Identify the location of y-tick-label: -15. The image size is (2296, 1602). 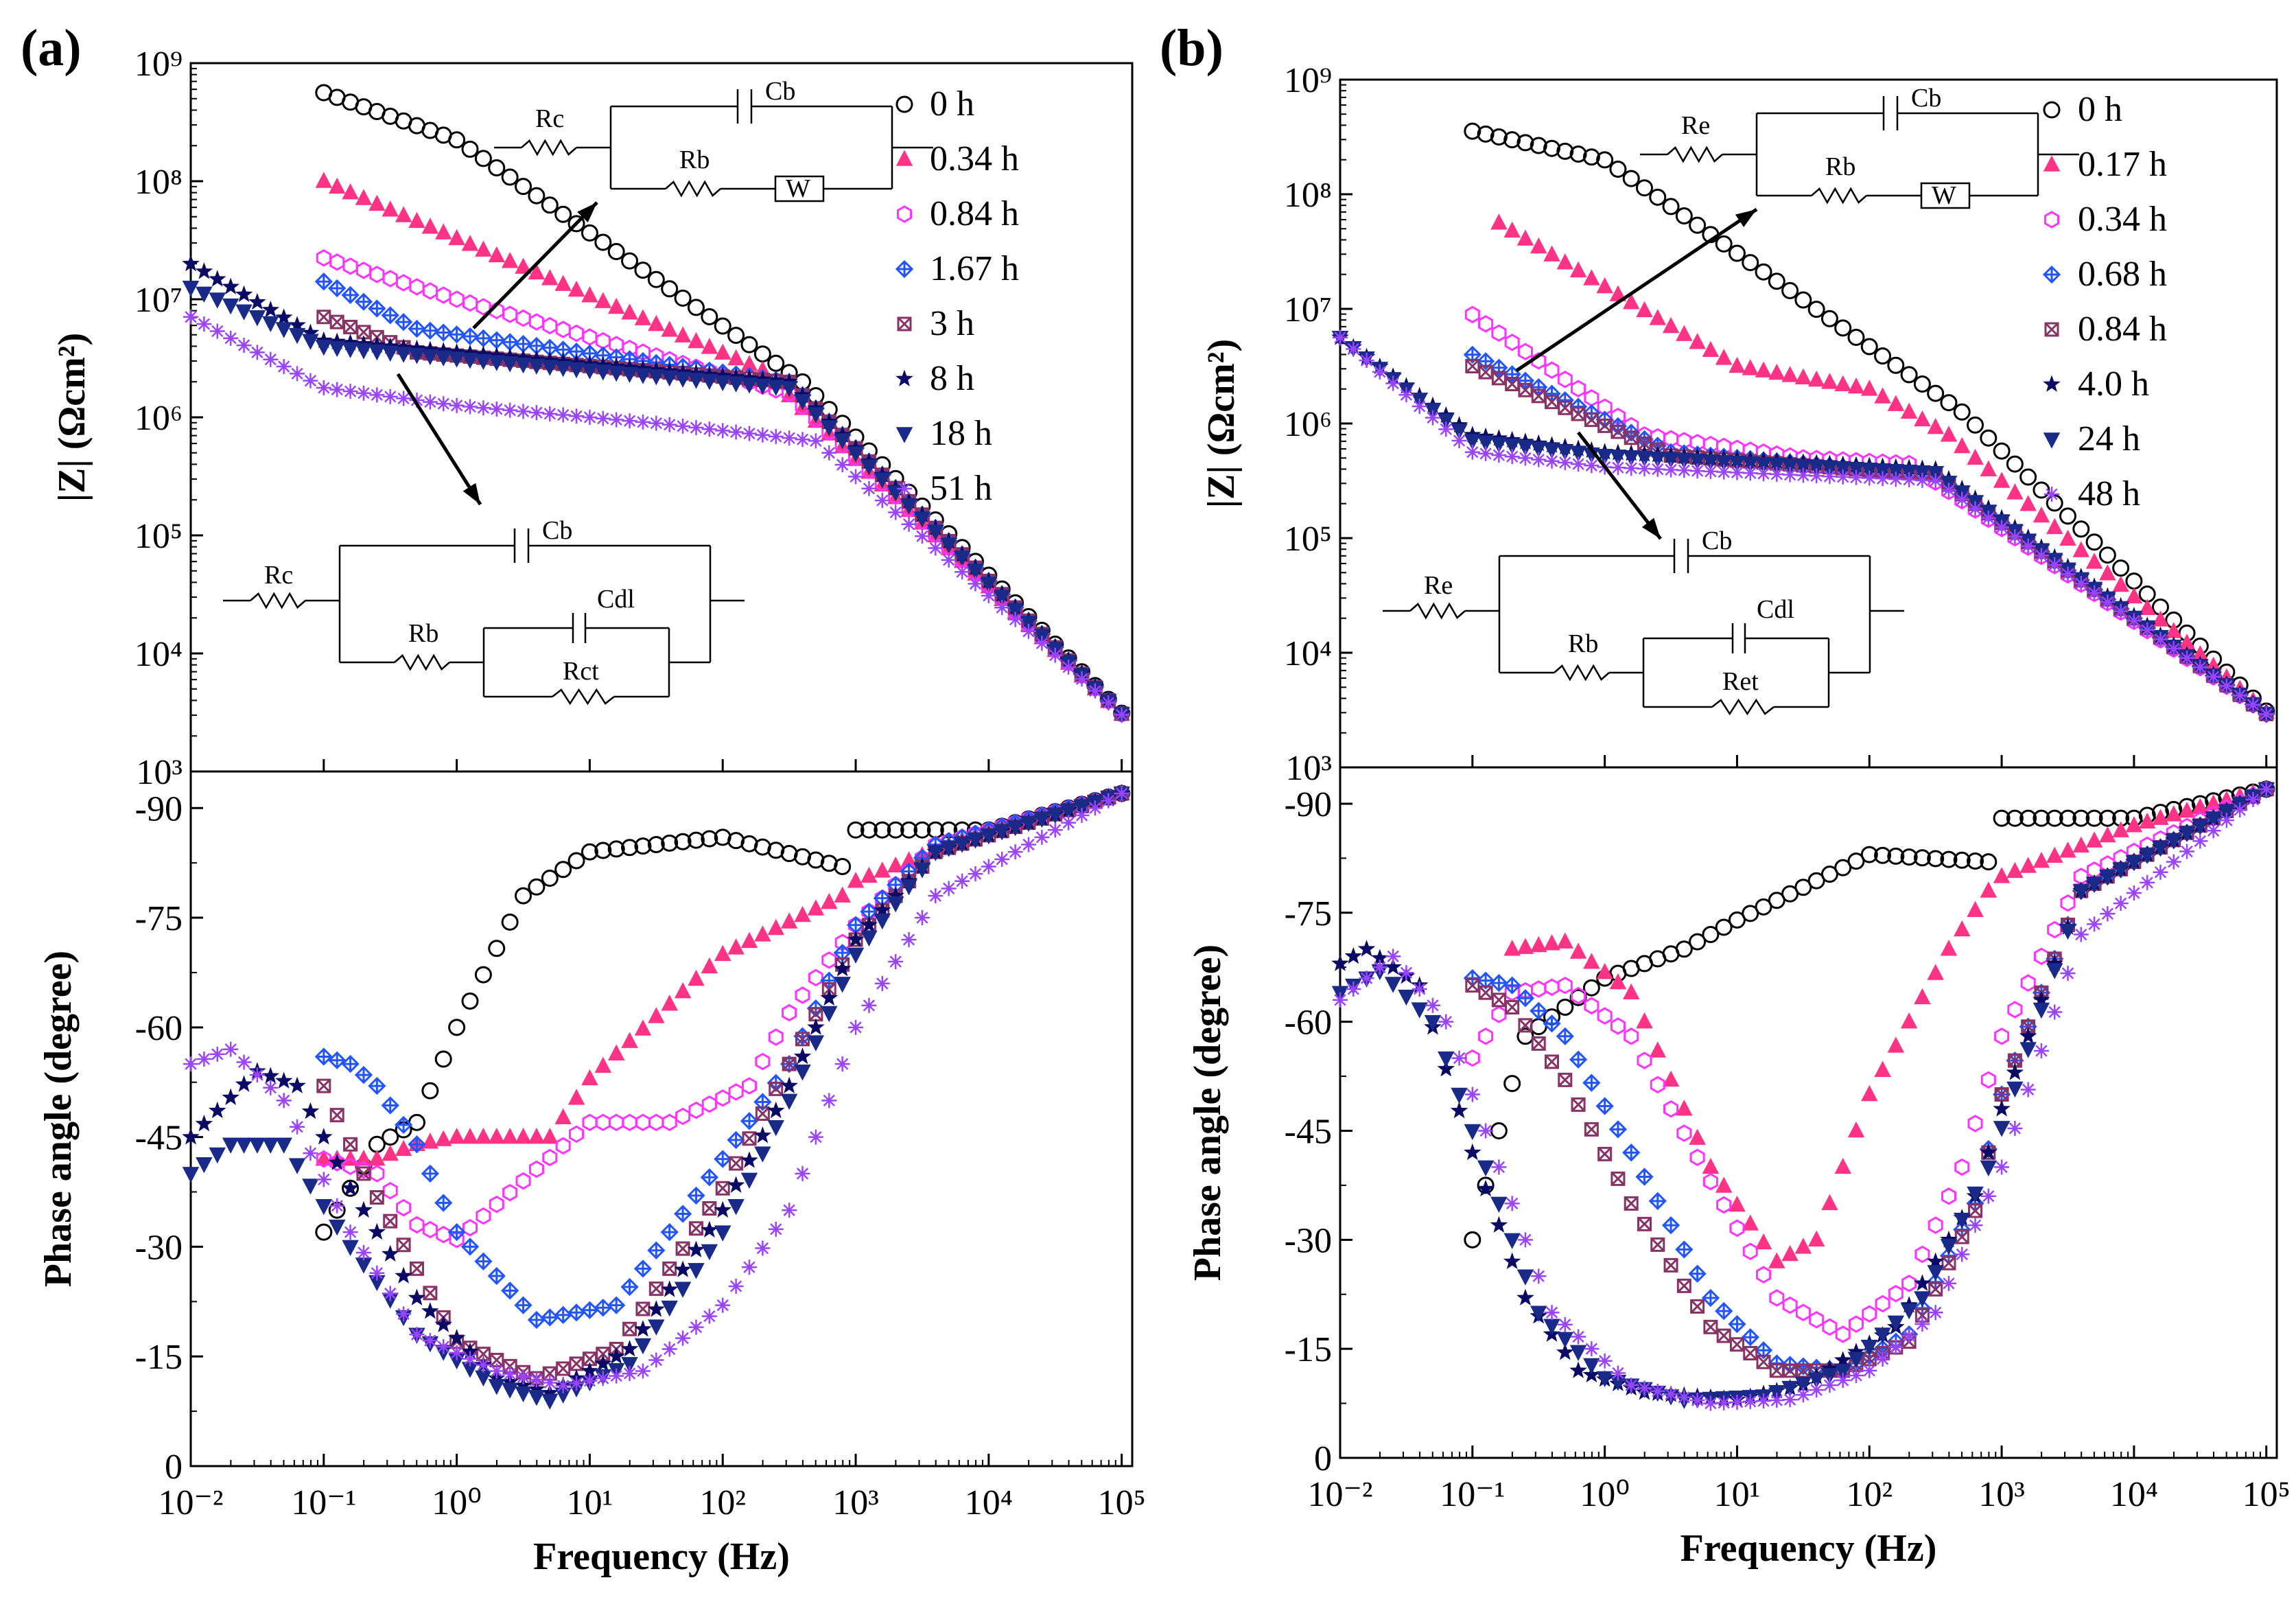
(1308, 1349).